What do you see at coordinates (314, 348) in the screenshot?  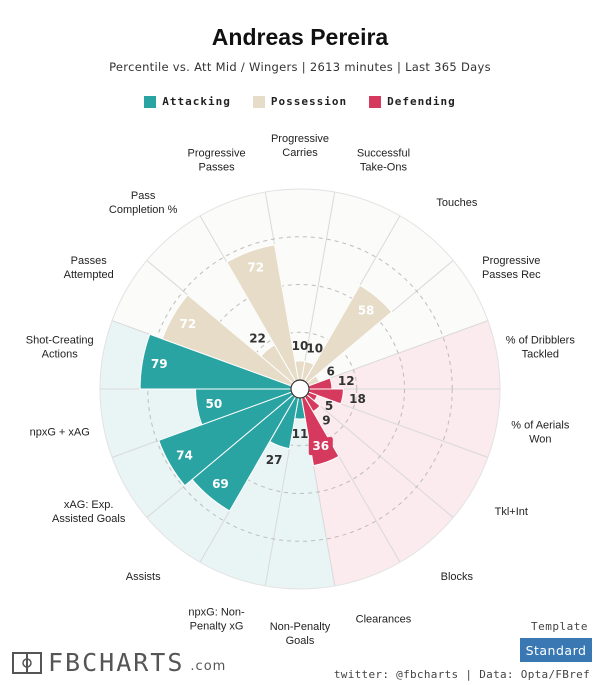 I see `value-label-11: 10` at bounding box center [314, 348].